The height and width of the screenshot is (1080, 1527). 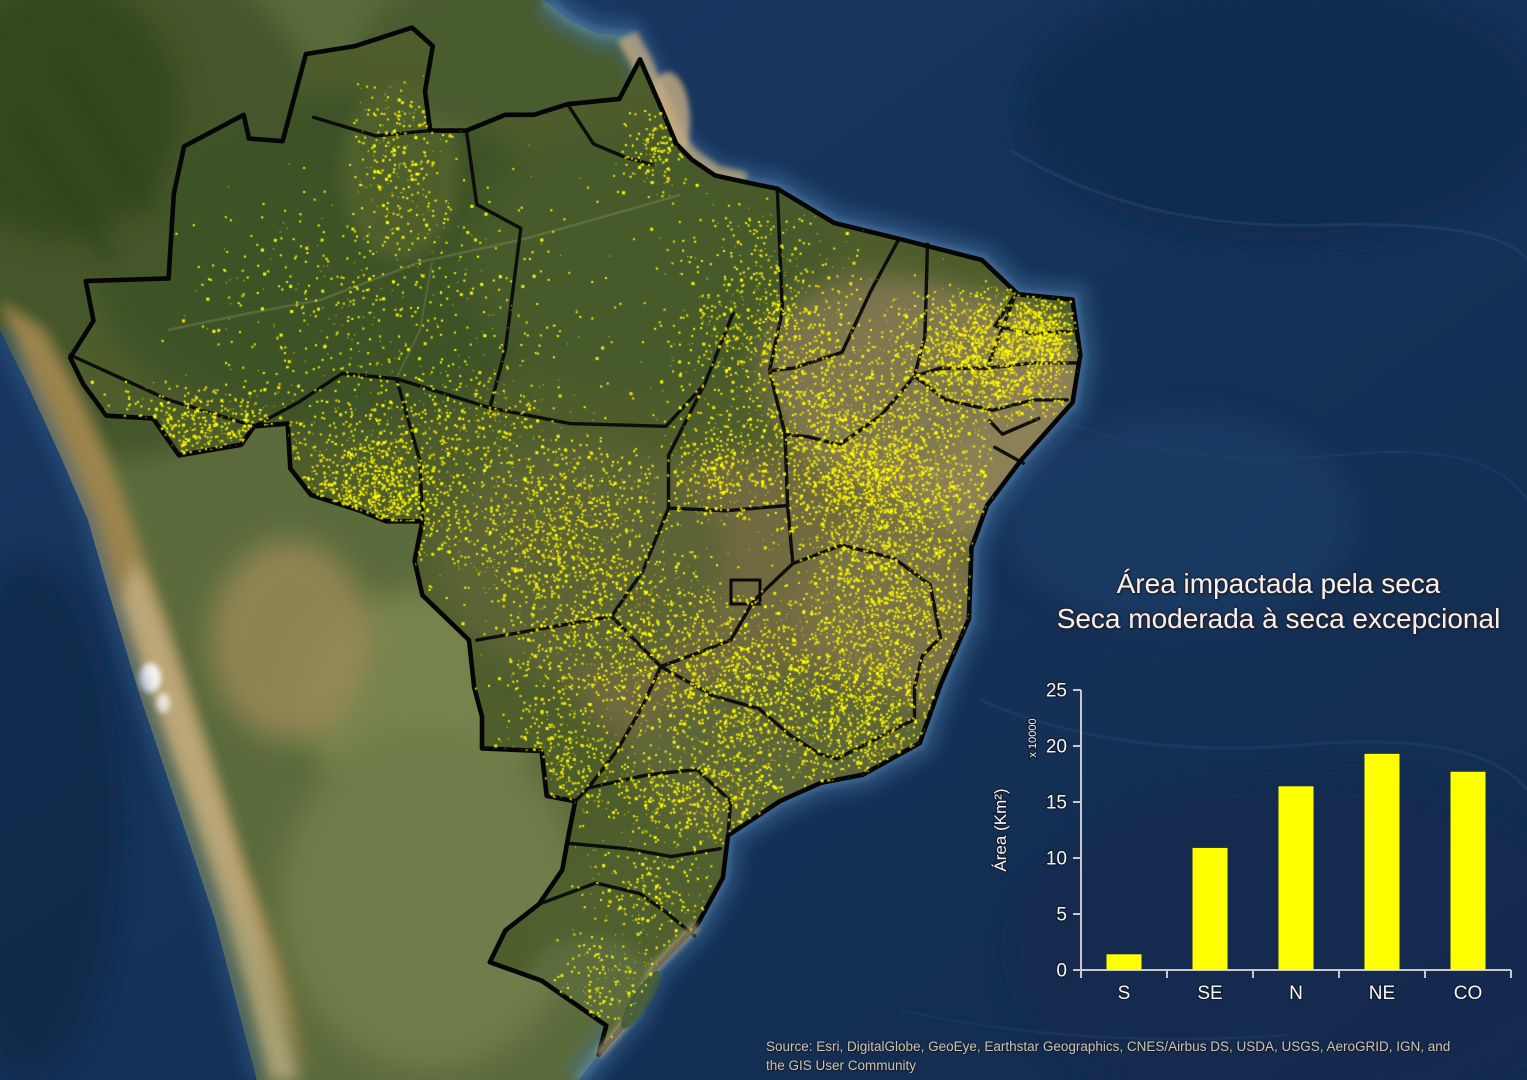 I want to click on y-axis-multiplier: x 10000, so click(x=1033, y=737).